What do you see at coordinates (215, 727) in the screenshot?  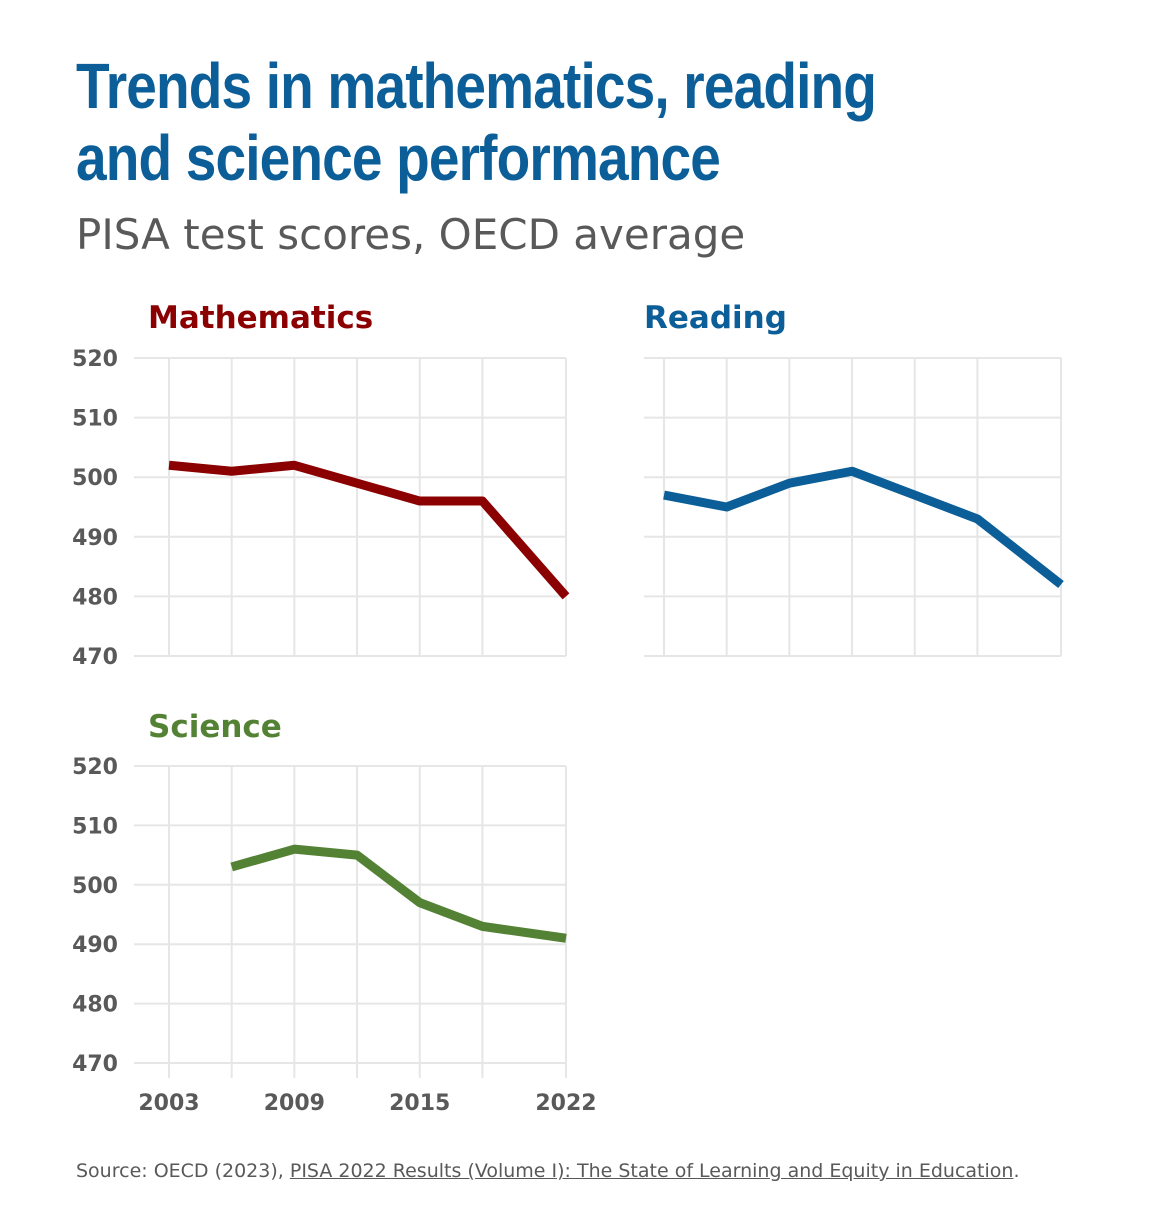 I see `panel-title-science: Science` at bounding box center [215, 727].